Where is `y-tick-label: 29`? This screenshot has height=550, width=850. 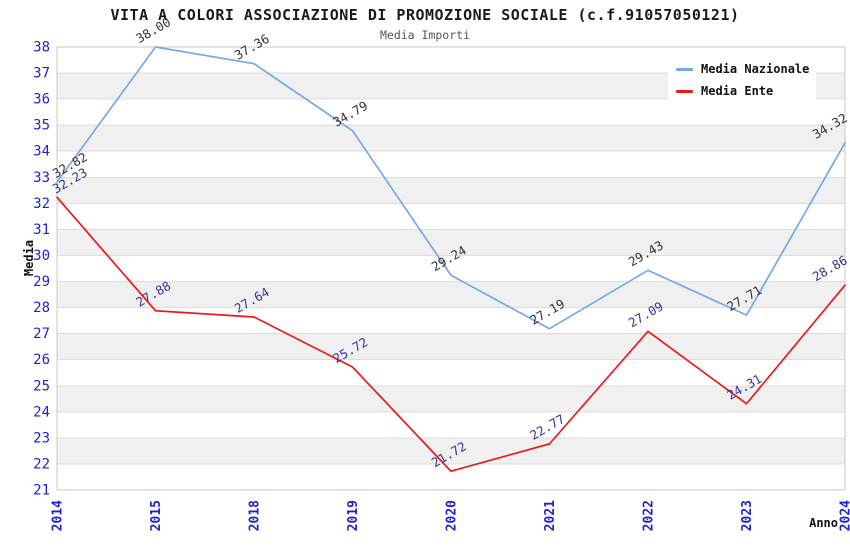
y-tick-label: 29 is located at coordinates (41, 282).